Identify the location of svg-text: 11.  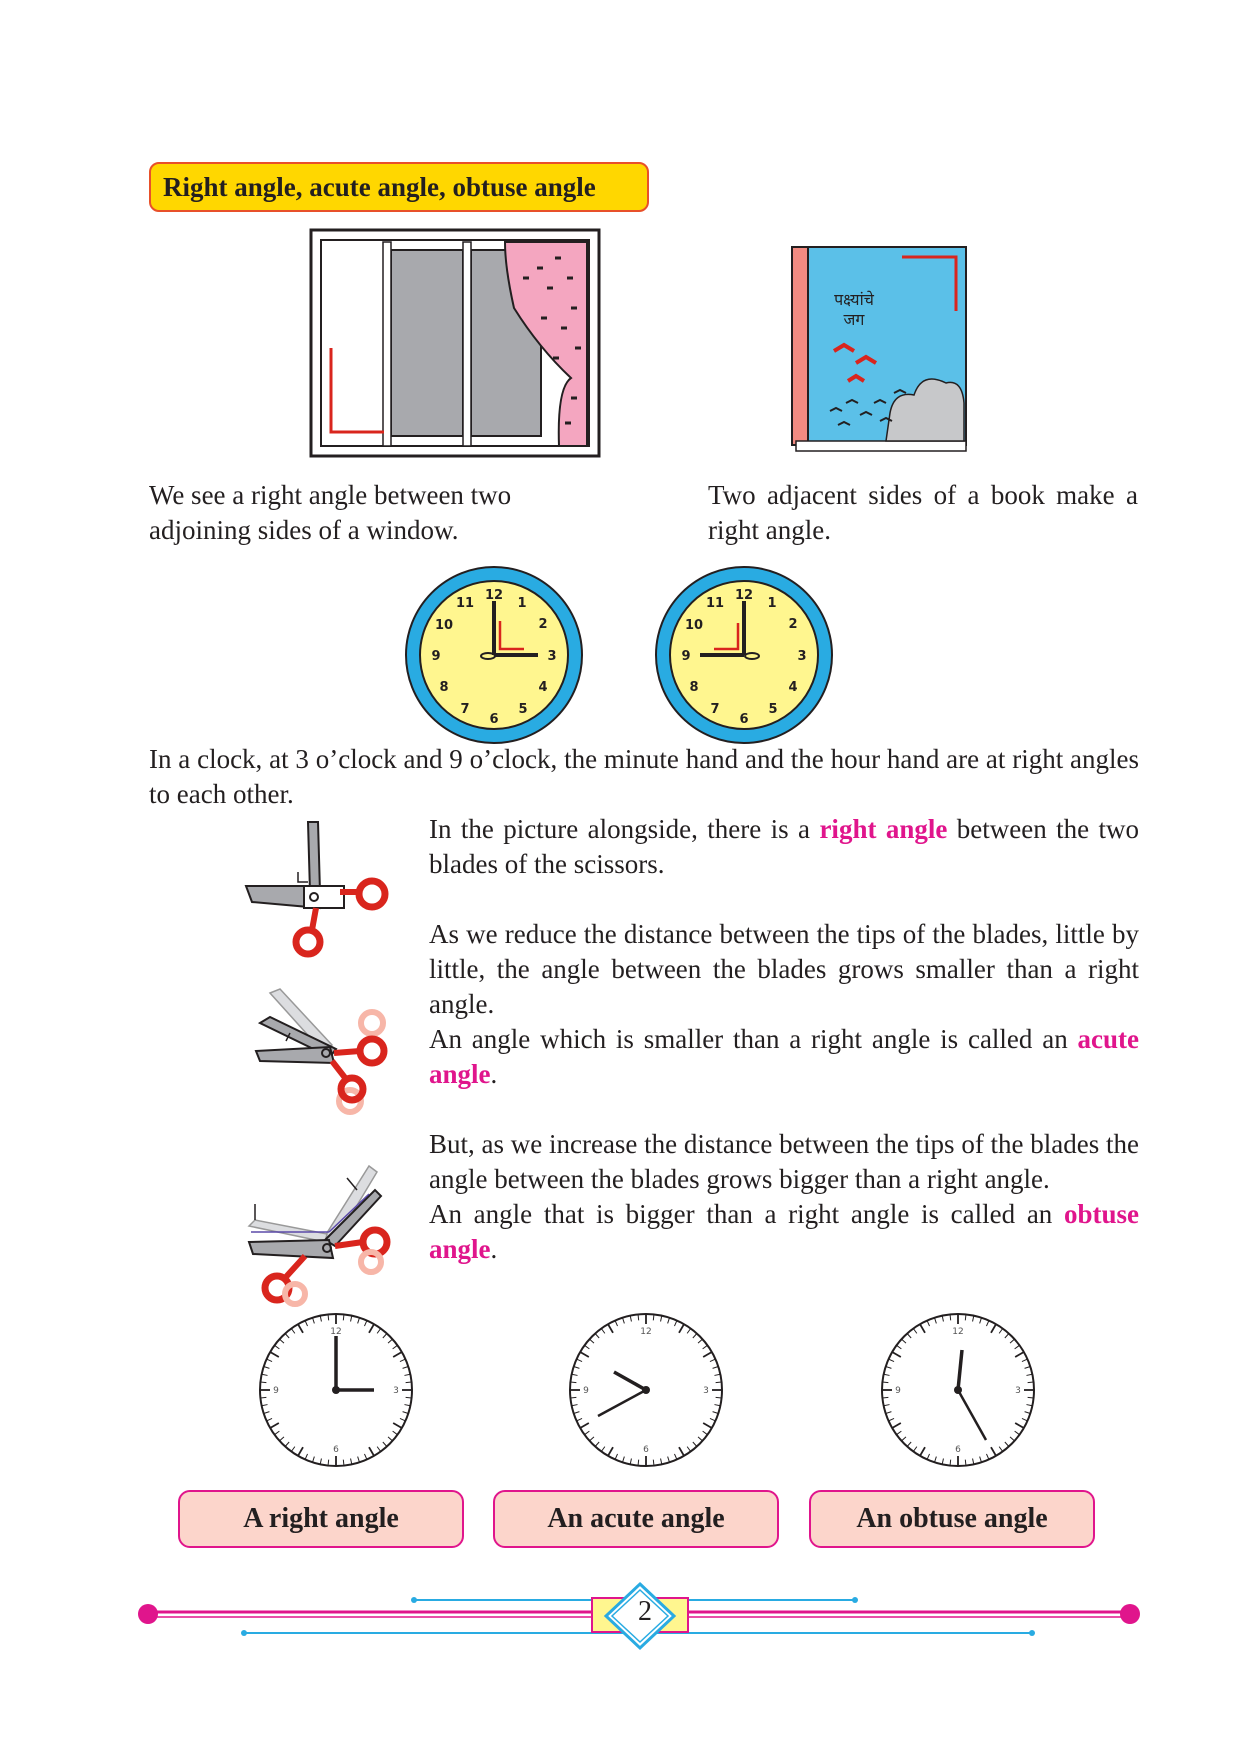
(715, 603).